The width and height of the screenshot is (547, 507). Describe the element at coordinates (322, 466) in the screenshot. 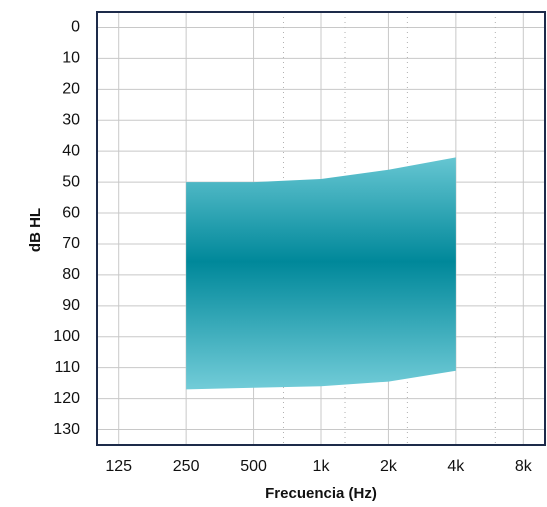

I see `x-tick-label: 1k` at that location.